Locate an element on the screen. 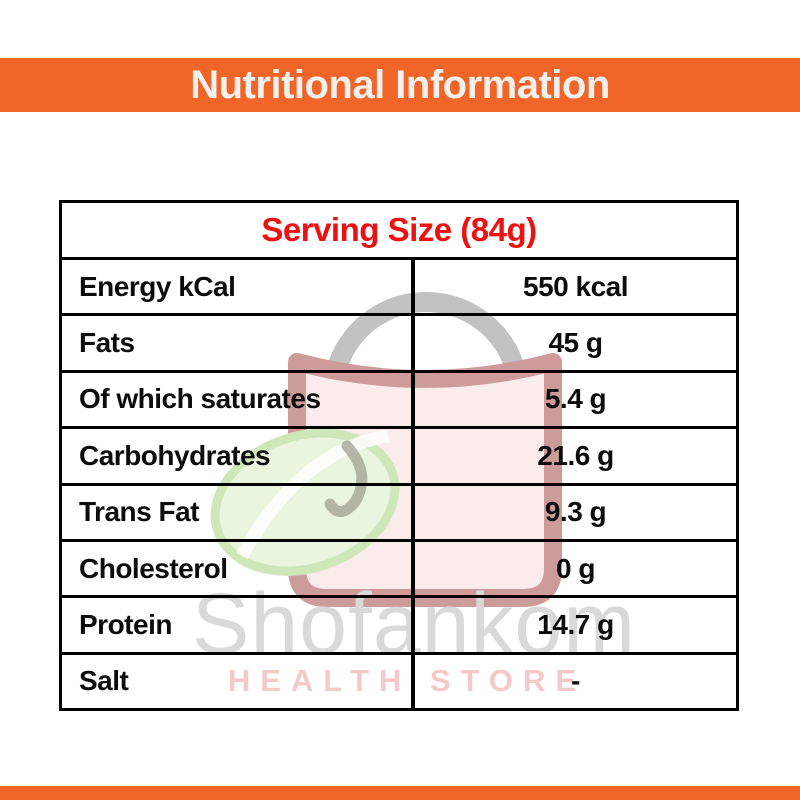  nutrient-label: Energy kCal is located at coordinates (238, 287).